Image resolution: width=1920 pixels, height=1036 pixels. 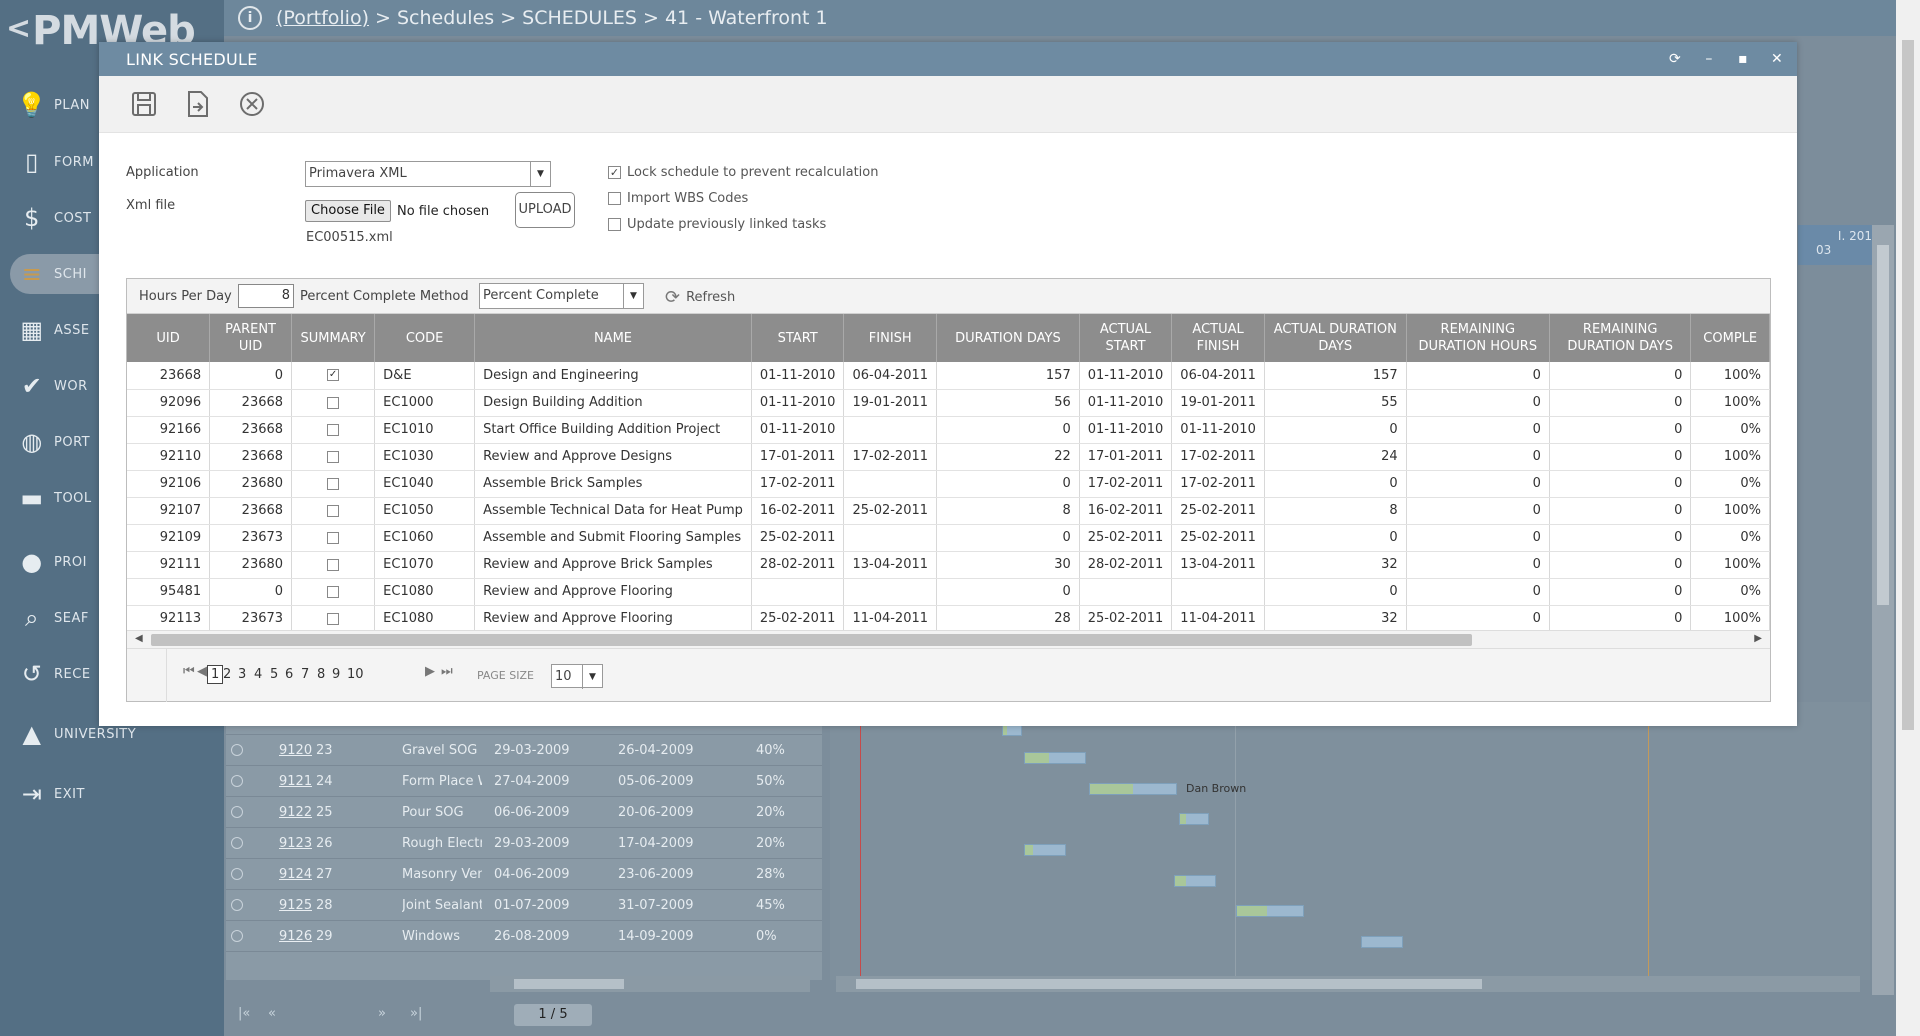 What do you see at coordinates (428, 174) in the screenshot?
I see `application-select: Primavera XML ▼` at bounding box center [428, 174].